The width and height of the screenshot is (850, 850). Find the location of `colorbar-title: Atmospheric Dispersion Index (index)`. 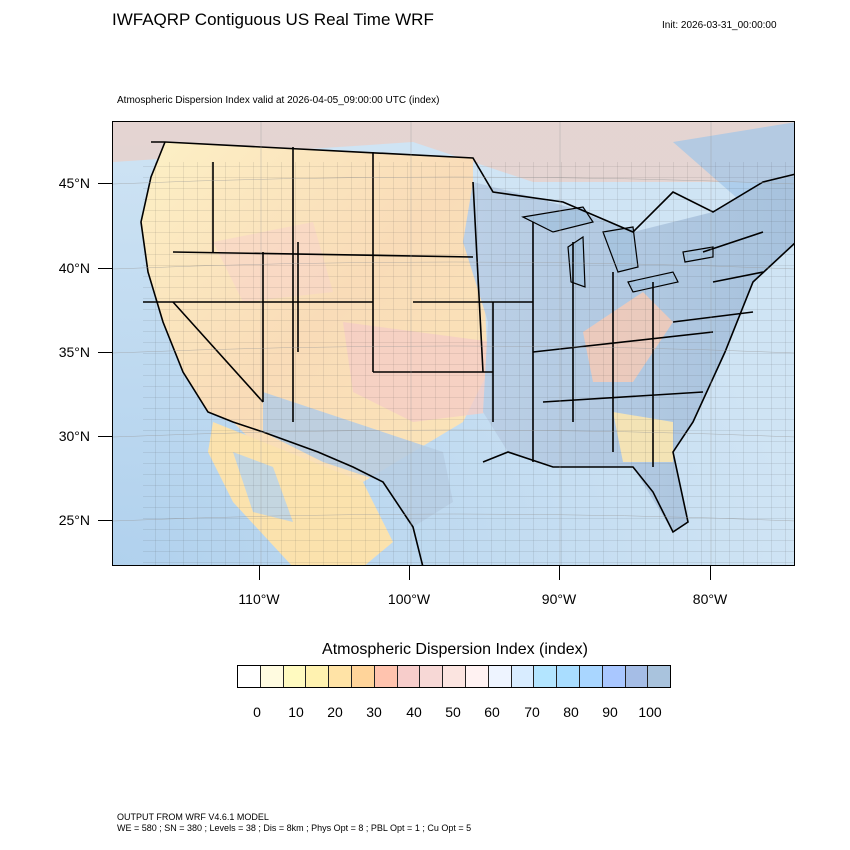

colorbar-title: Atmospheric Dispersion Index (index) is located at coordinates (455, 649).